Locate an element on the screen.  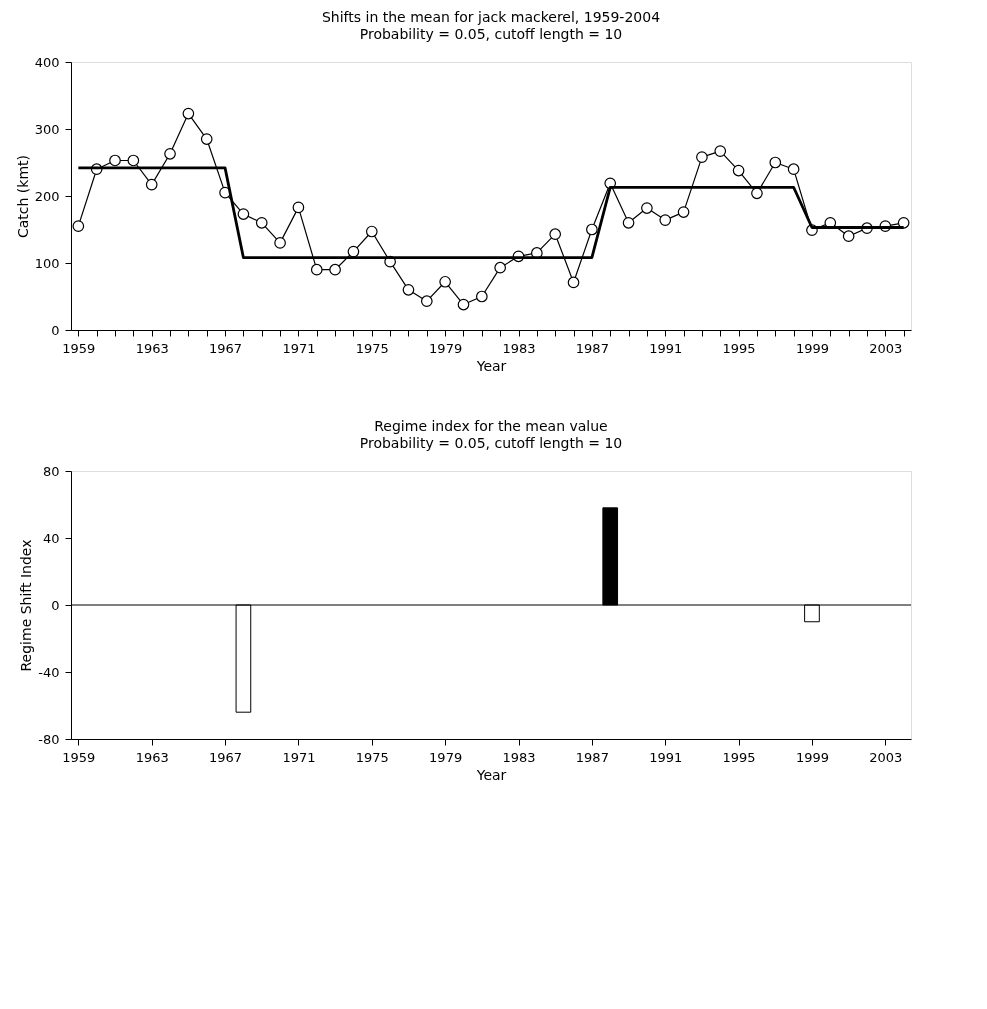
y-axis-title: Regime Shift Index is located at coordinates (26, 605).